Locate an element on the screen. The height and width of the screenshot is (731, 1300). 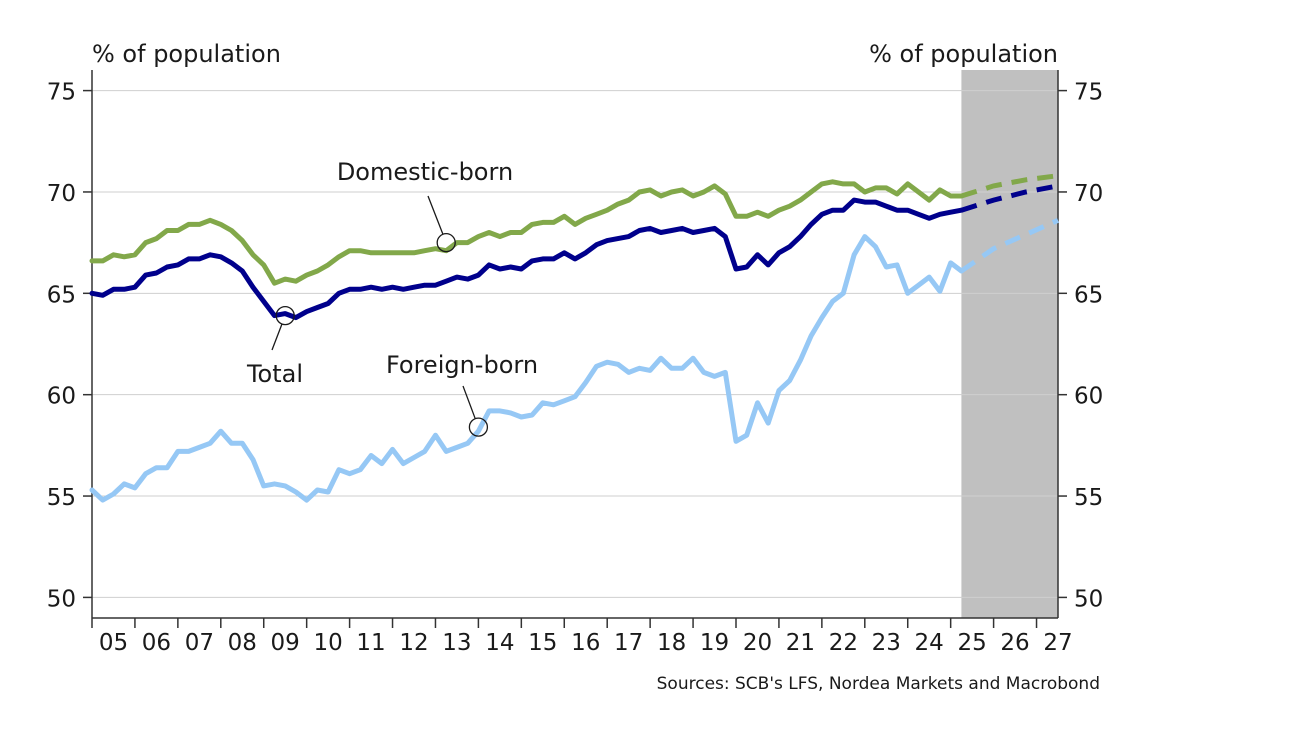
x-tick-label: 15 is located at coordinates (542, 643).